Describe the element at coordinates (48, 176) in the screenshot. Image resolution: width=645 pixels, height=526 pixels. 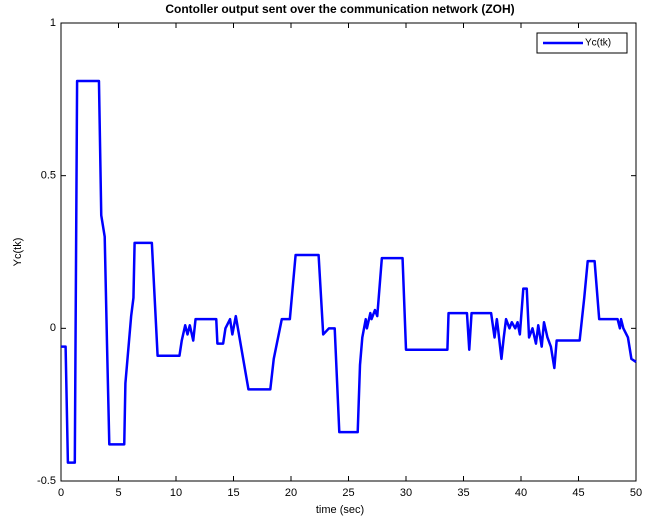
I see `y-tick-label: 0.5` at that location.